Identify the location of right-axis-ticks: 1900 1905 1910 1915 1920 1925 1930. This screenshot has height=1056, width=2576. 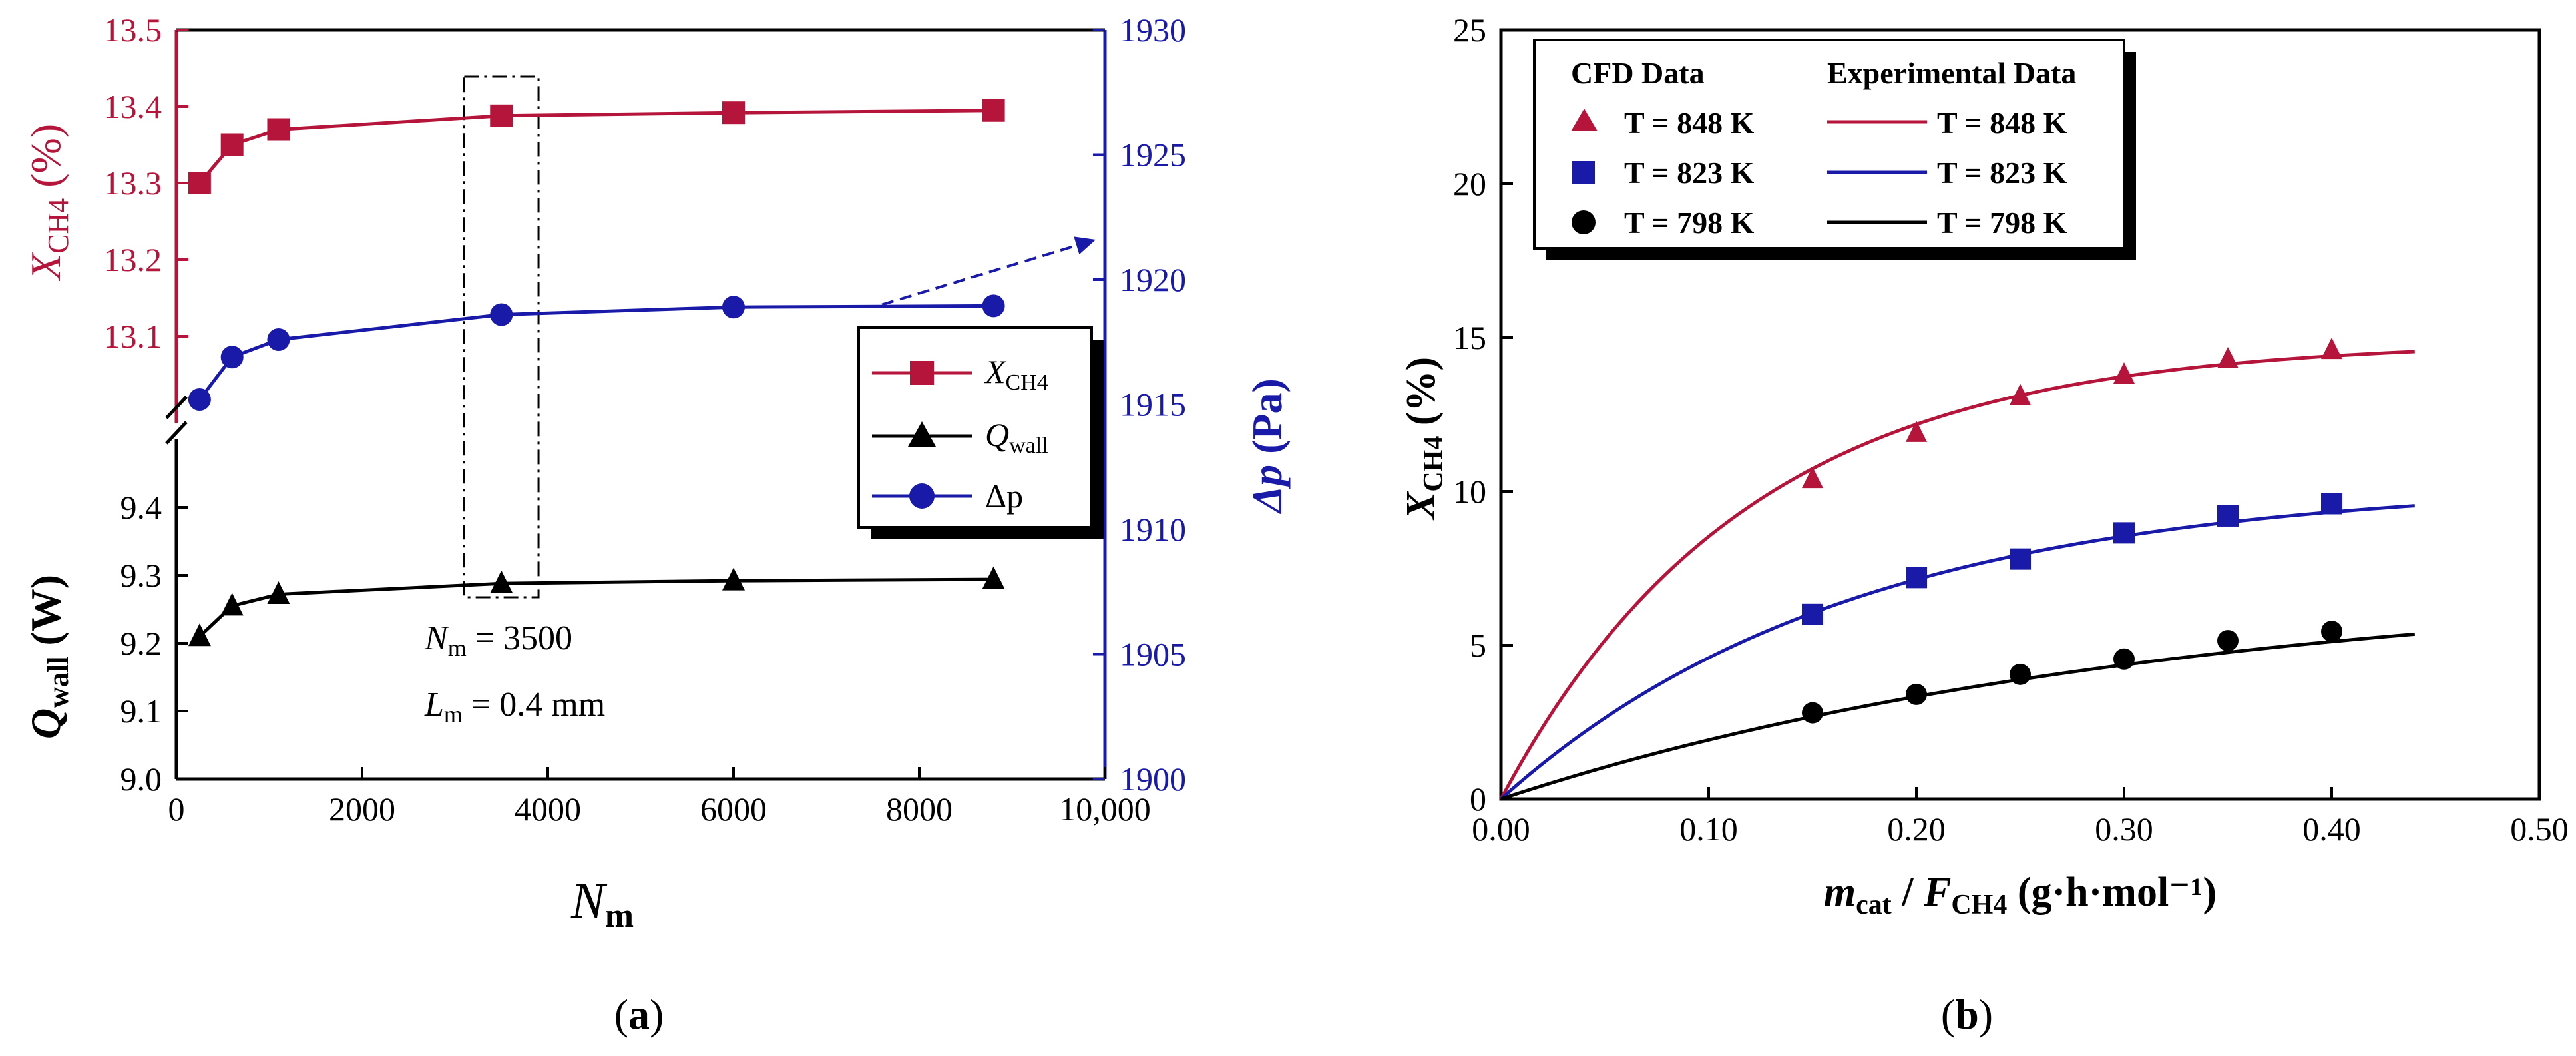
(1139, 404).